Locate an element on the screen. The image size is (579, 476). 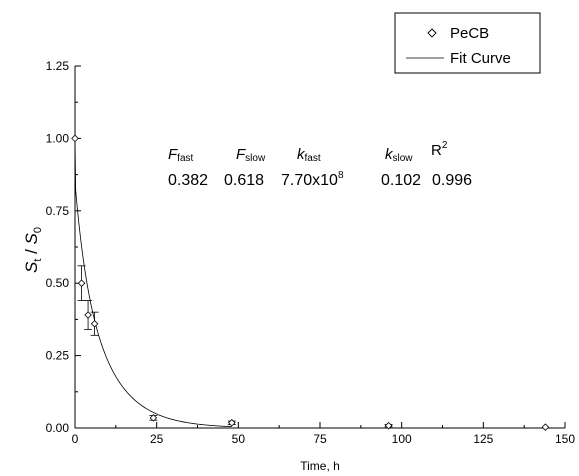
param-value-k-slow: 0.102 is located at coordinates (401, 180).